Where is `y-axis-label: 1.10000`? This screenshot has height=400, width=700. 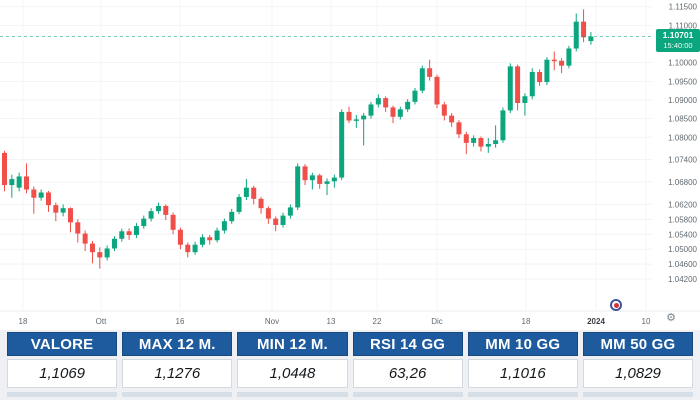 y-axis-label: 1.10000 is located at coordinates (682, 63).